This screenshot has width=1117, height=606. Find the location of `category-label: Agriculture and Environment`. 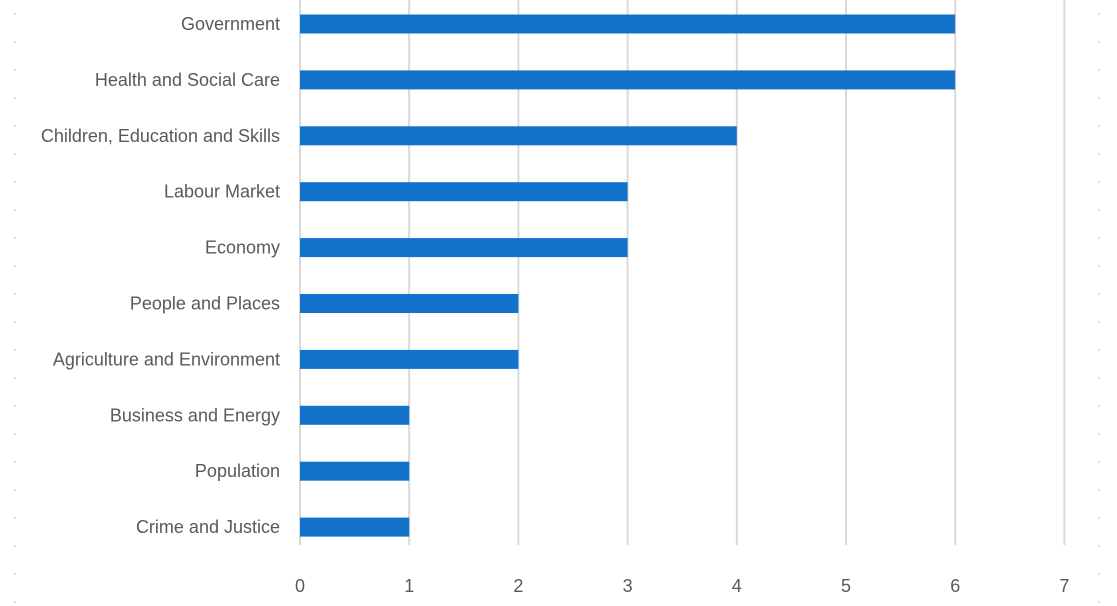

category-label: Agriculture and Environment is located at coordinates (166, 359).